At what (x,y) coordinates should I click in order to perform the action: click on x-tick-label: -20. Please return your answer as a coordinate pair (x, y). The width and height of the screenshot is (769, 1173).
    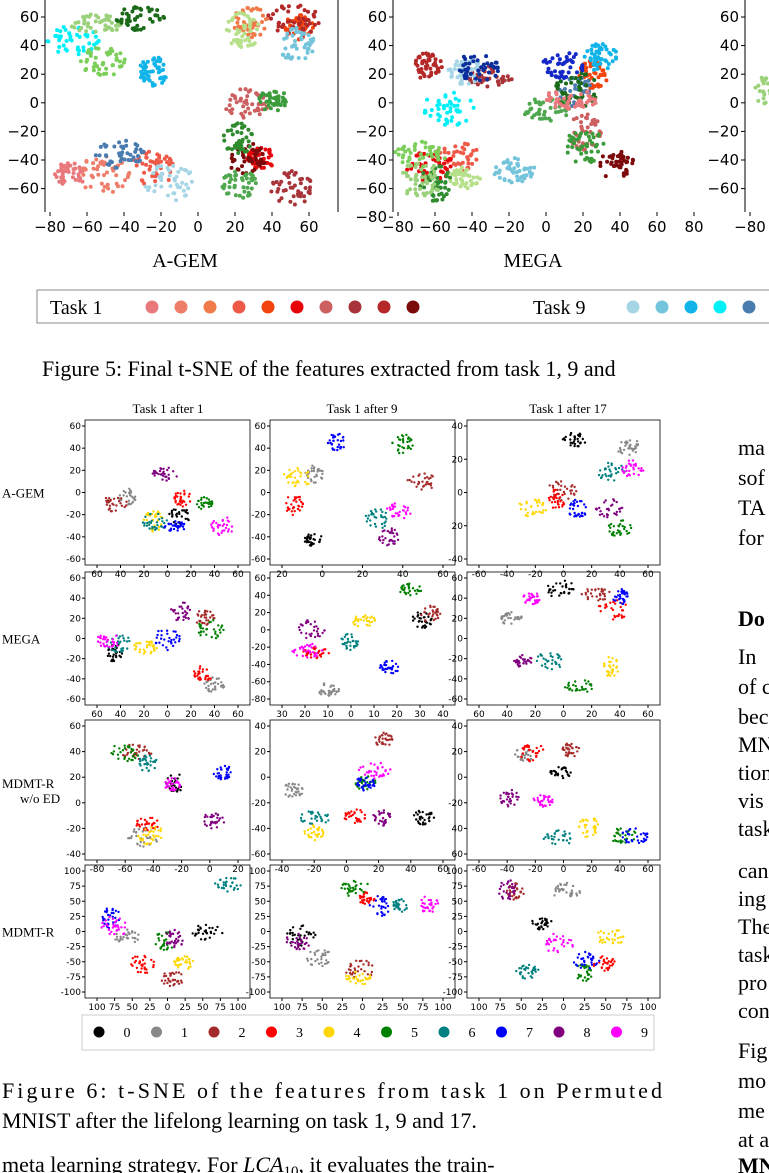
    Looking at the image, I should click on (535, 870).